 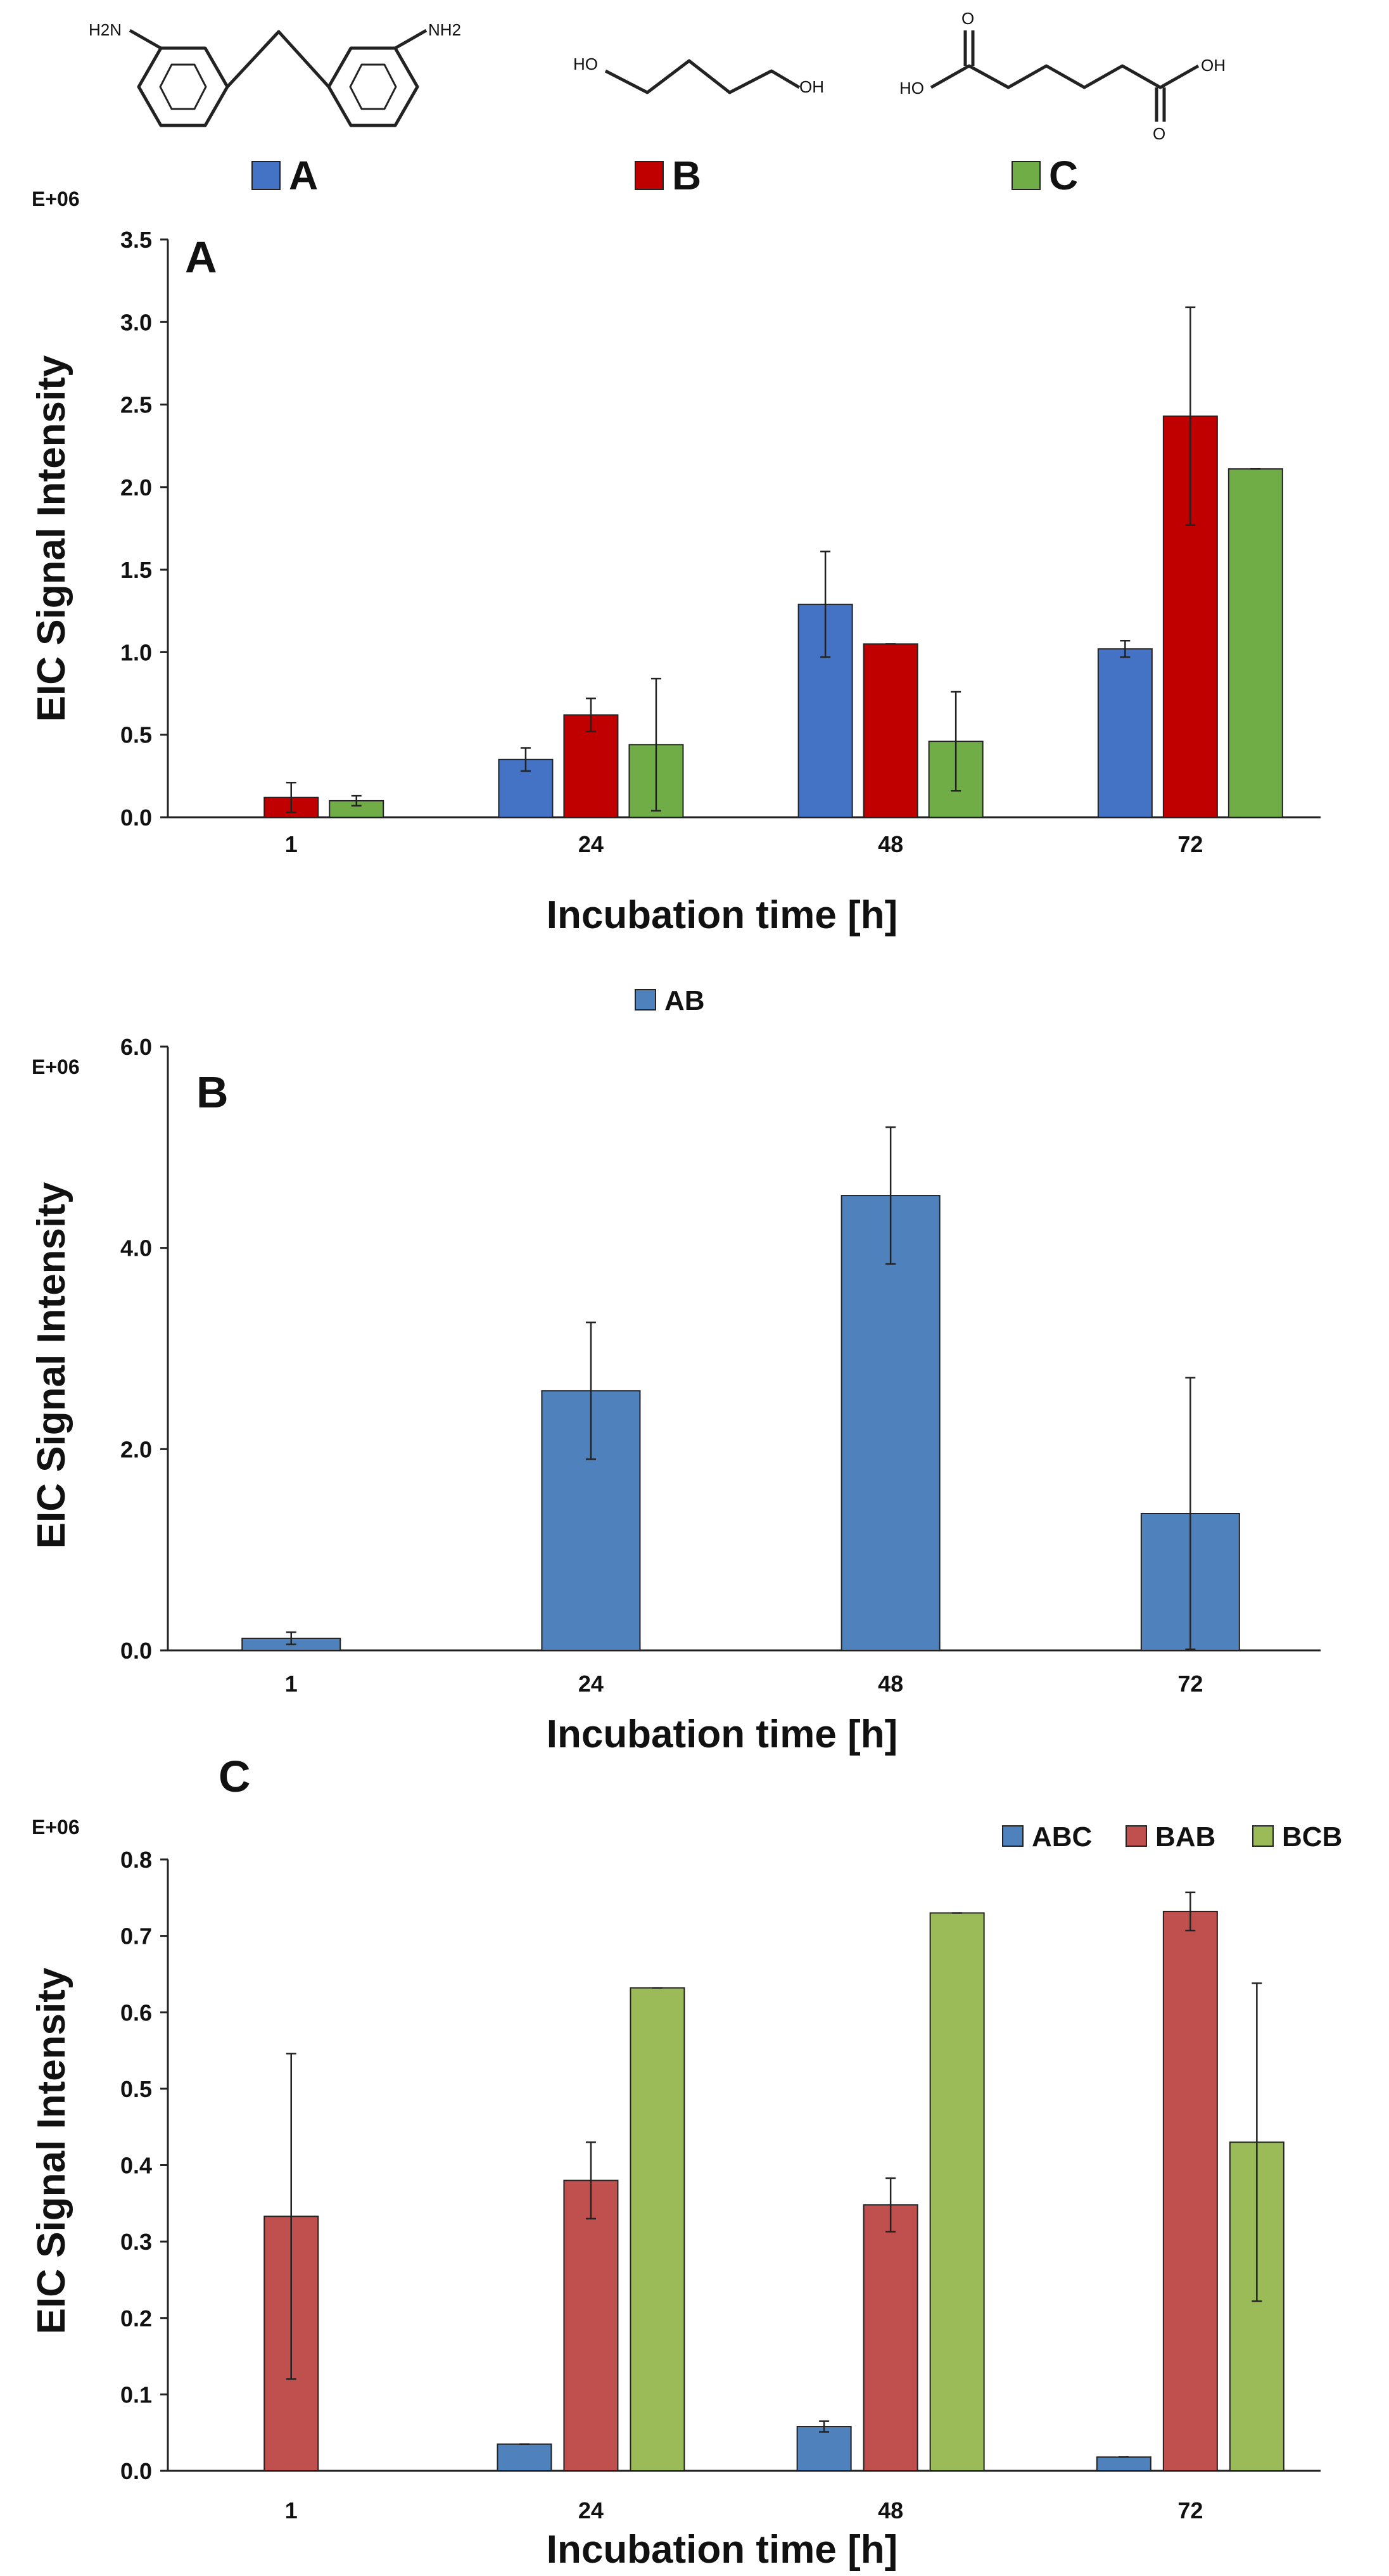 What do you see at coordinates (136, 1248) in the screenshot?
I see `y-tick-label: 4.0` at bounding box center [136, 1248].